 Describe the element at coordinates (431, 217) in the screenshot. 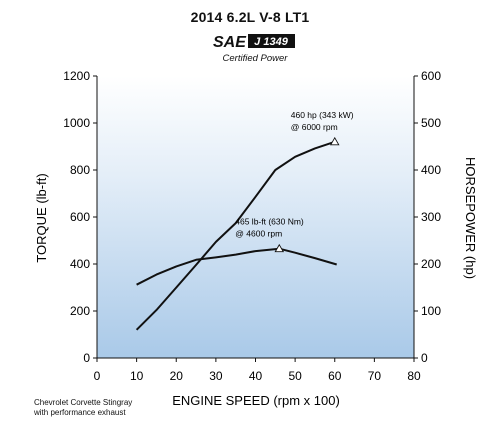

I see `y2-tick-label: 300` at that location.